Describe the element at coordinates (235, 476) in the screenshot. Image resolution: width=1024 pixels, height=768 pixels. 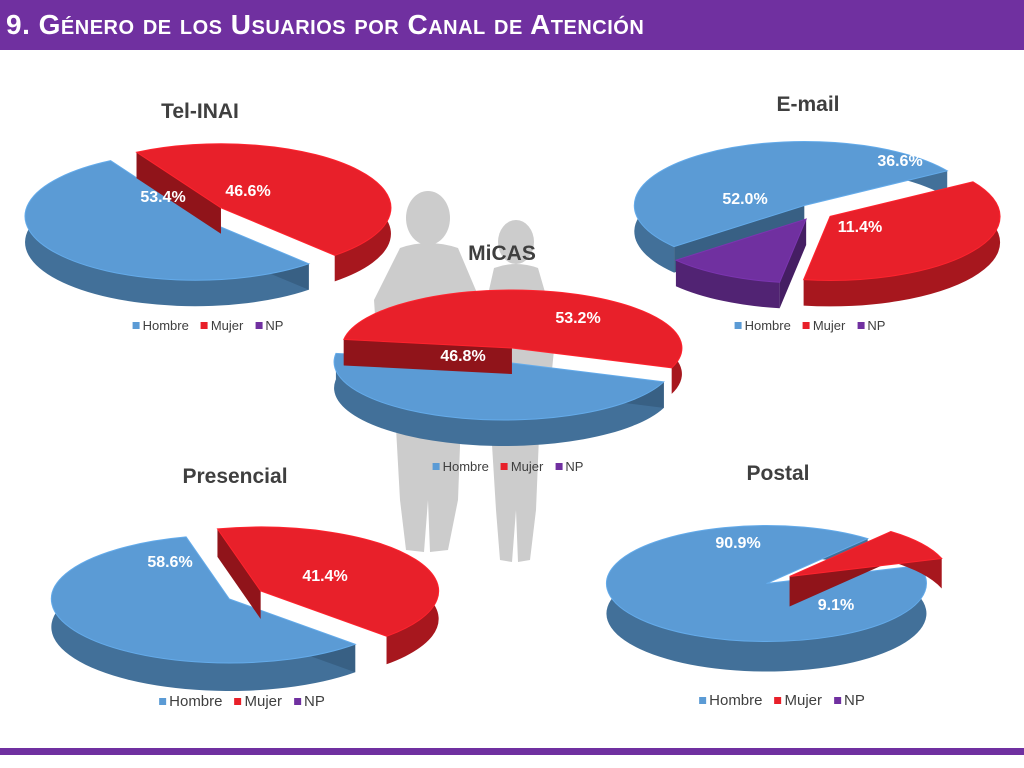
I see `chart-title-presencial: Presencial` at that location.